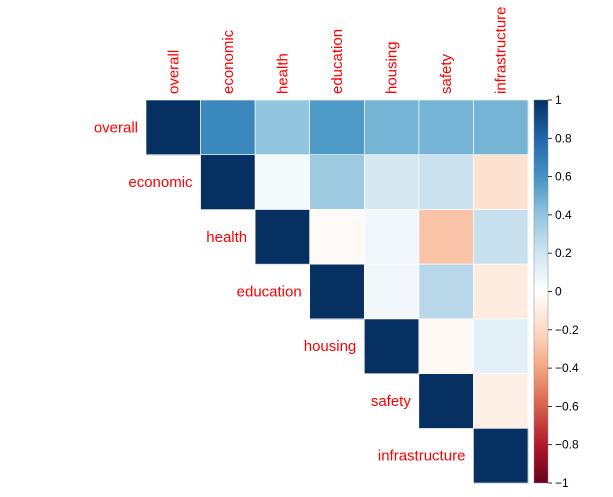 This screenshot has width=613, height=497. I want to click on cell-housing-infrastructure, so click(501, 346).